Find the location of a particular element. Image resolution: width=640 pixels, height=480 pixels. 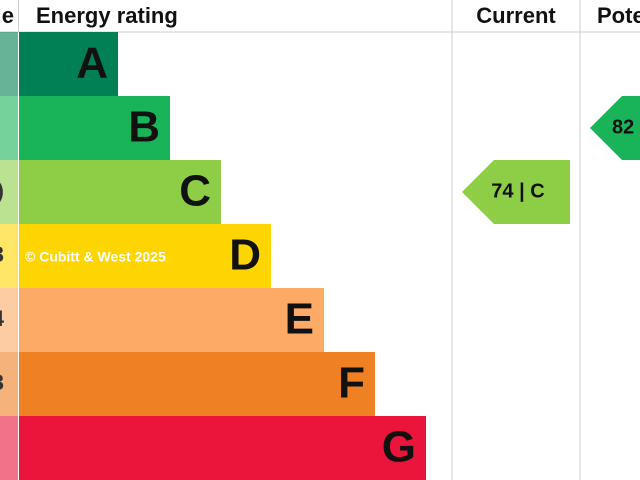

band-letter: B is located at coordinates (144, 127).